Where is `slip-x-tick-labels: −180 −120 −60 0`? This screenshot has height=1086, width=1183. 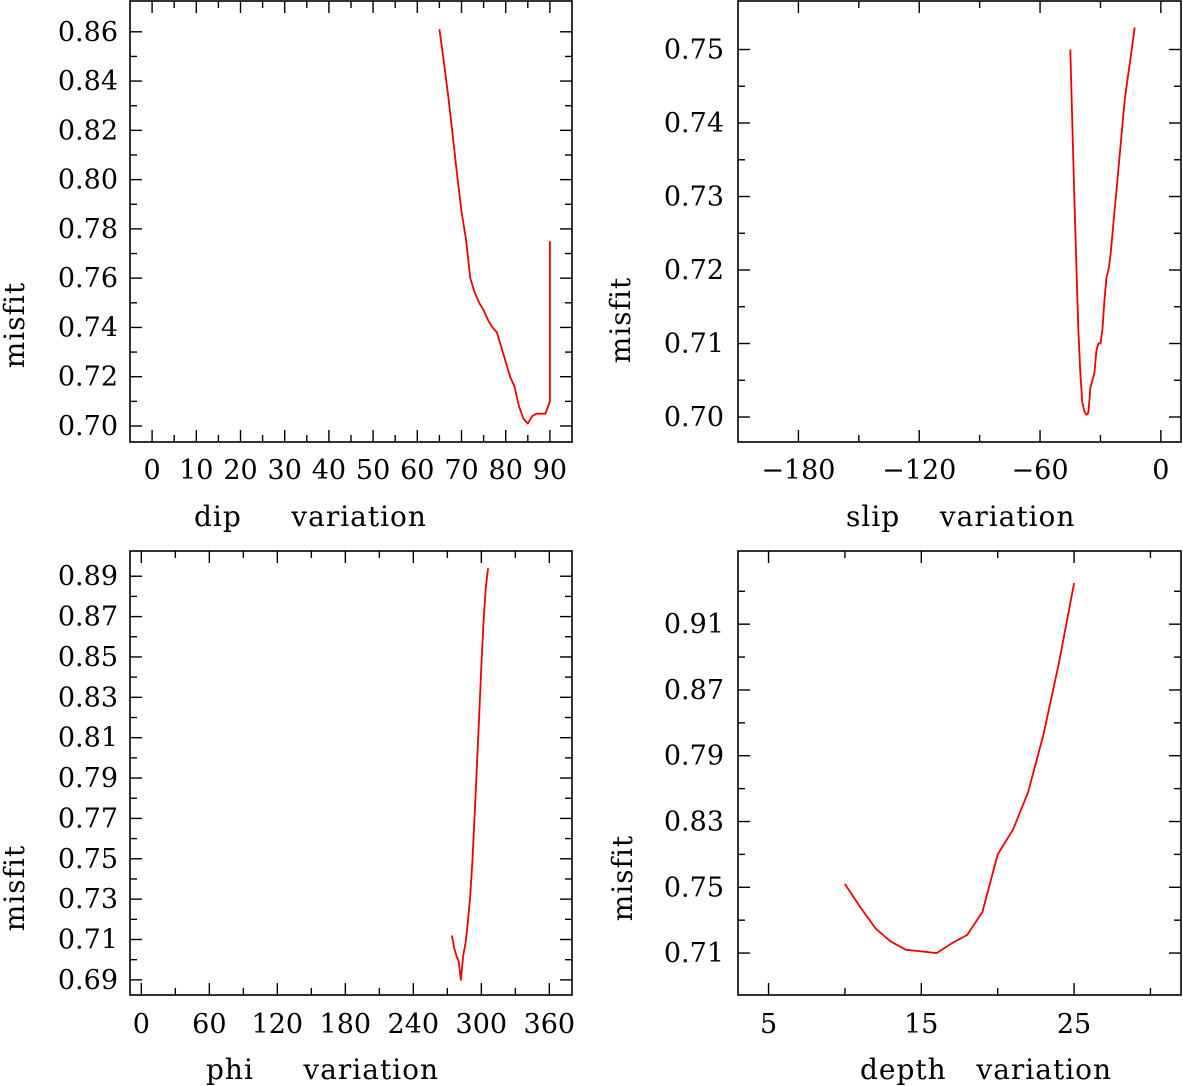
slip-x-tick-labels: −180 −120 −60 0 is located at coordinates (965, 470).